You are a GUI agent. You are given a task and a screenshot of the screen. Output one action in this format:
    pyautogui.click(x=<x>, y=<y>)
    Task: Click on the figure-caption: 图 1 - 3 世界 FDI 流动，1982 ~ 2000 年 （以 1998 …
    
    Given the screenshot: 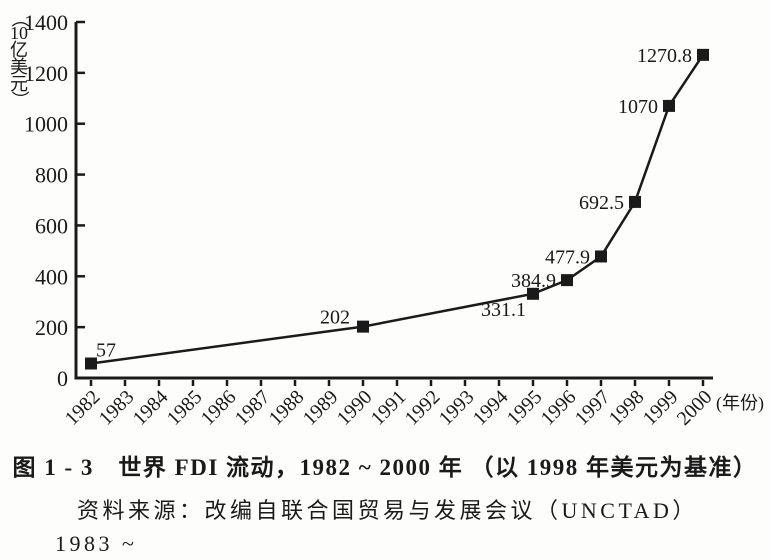 What is the action you would take?
    pyautogui.click(x=385, y=467)
    